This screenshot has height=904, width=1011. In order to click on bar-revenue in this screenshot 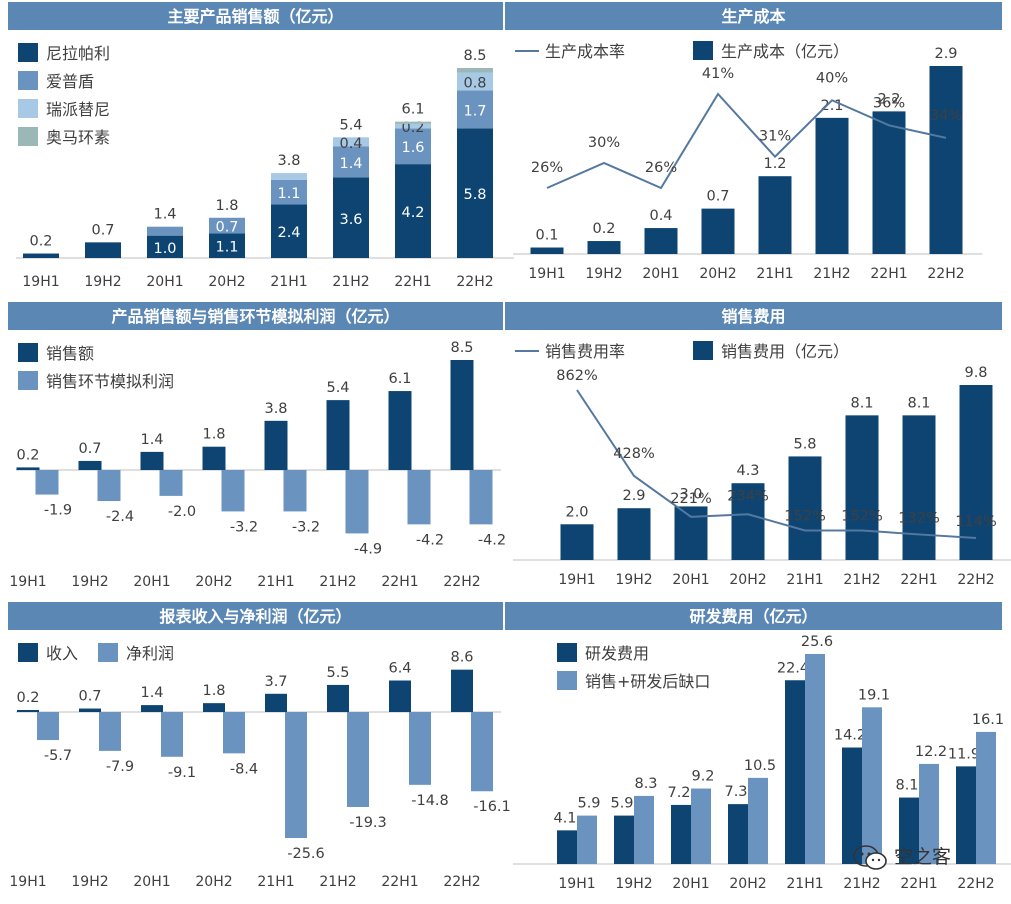, I will do `click(214, 707)`.